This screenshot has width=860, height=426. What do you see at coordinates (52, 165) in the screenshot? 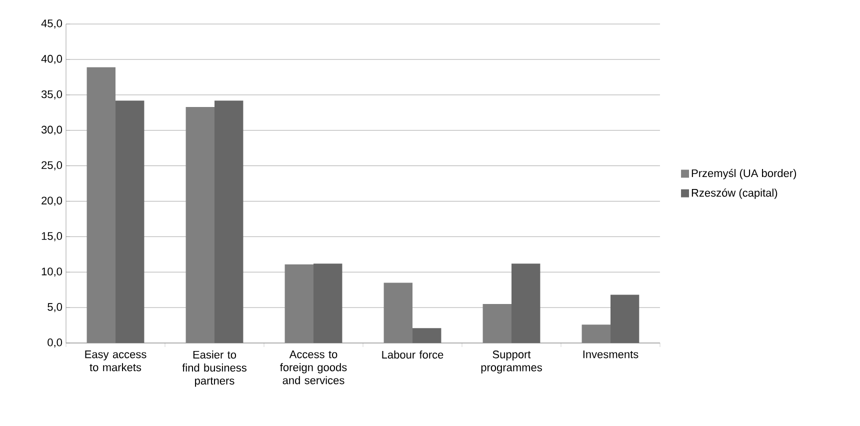
I see `y-tick-label: 25,0` at bounding box center [52, 165].